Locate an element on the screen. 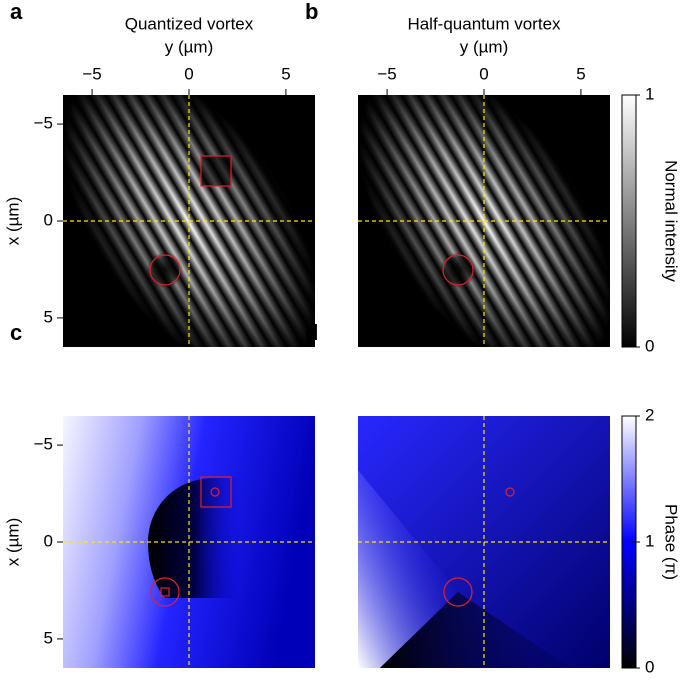  panel-title: Quantized vortex is located at coordinates (189, 23).